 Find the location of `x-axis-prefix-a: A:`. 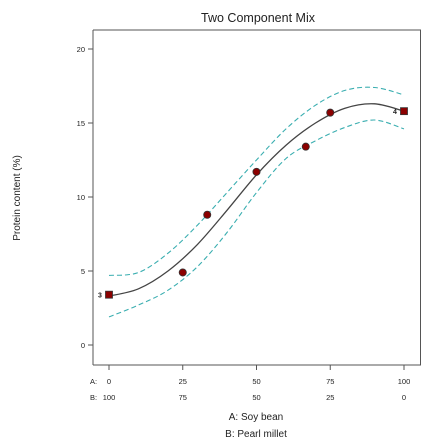

x-axis-prefix-a: A: is located at coordinates (93, 381).